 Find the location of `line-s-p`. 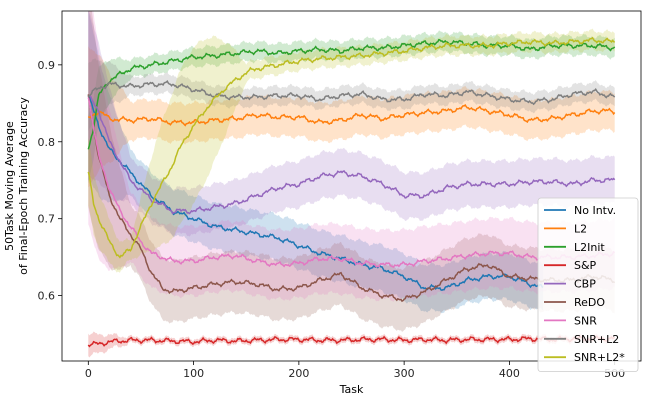

line-s-p is located at coordinates (351, 341).